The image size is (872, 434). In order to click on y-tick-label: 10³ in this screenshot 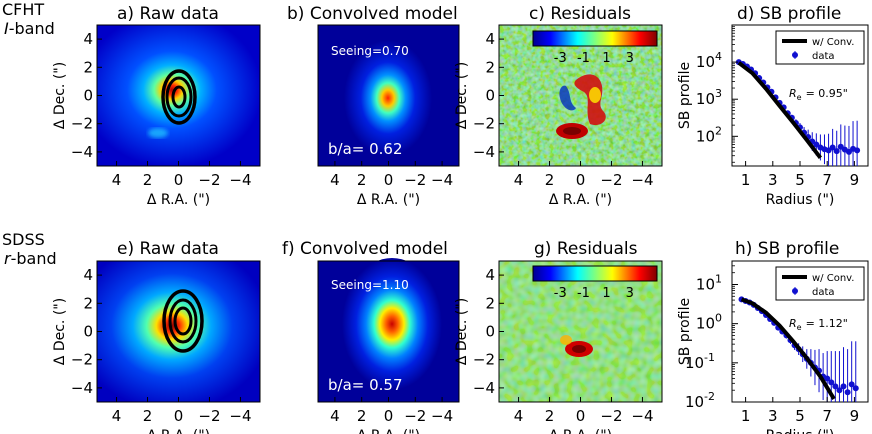, I will do `click(709, 97)`.